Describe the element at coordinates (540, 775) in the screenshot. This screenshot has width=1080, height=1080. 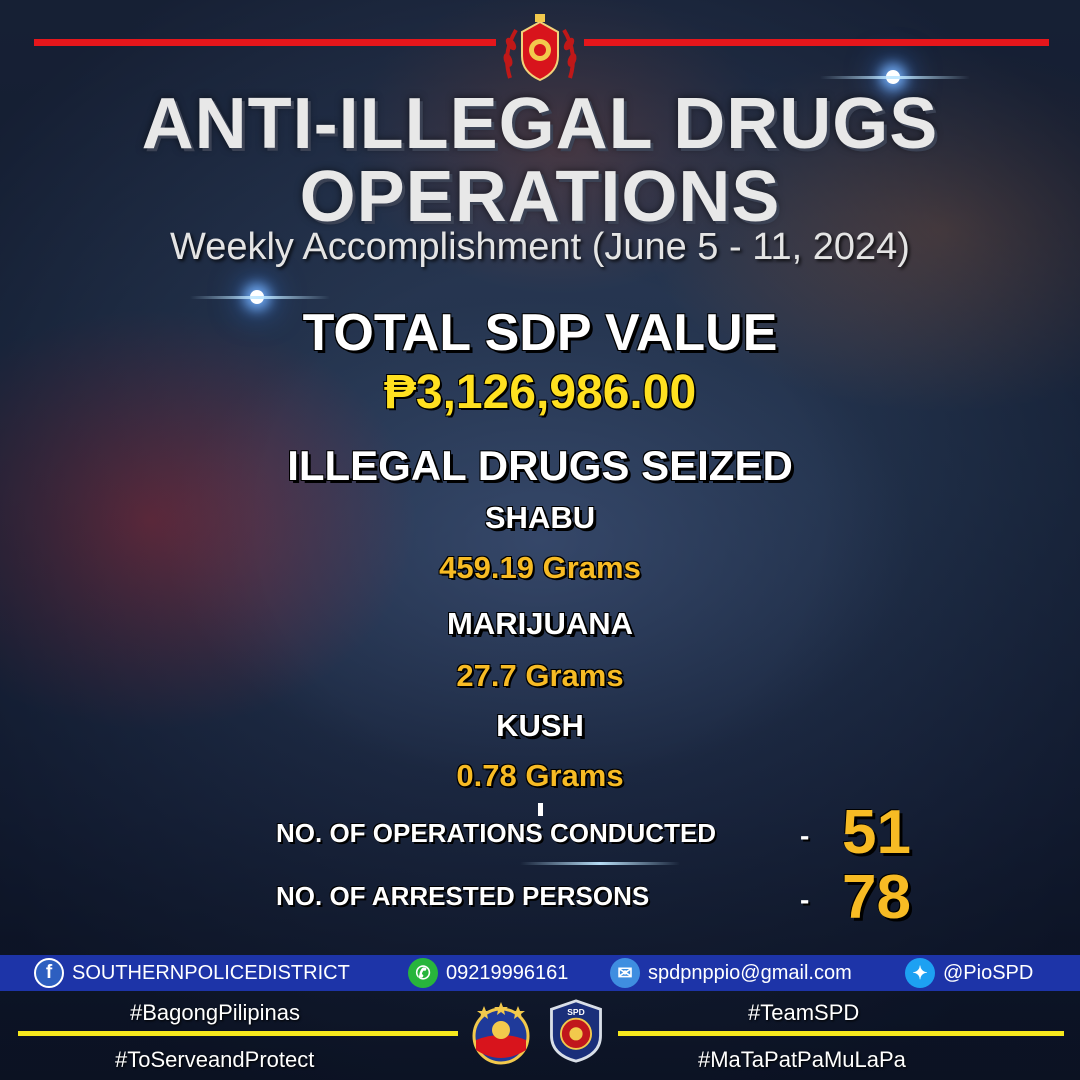
I see `drug-amount-kush: 0.78 Grams` at that location.